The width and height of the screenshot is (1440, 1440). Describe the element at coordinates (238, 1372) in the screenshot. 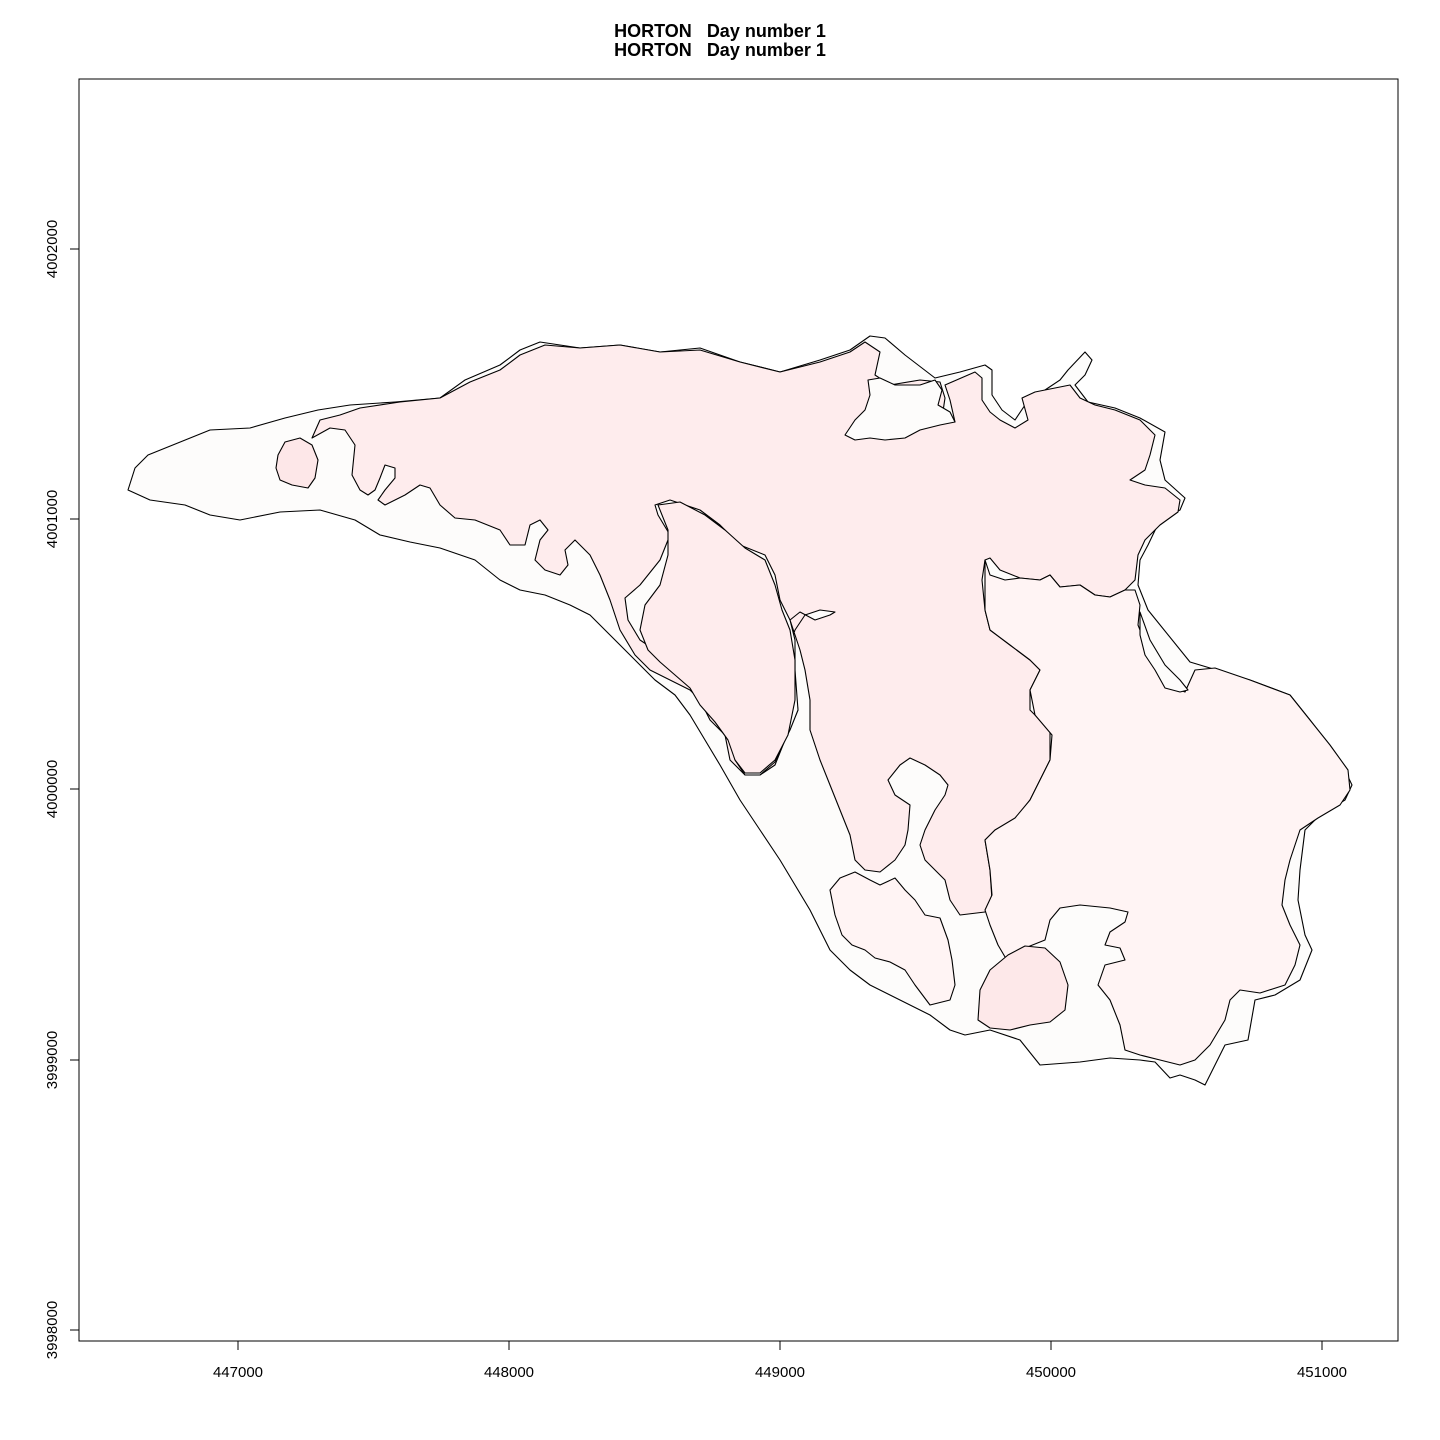

I see `x-tick-label: 447000` at that location.